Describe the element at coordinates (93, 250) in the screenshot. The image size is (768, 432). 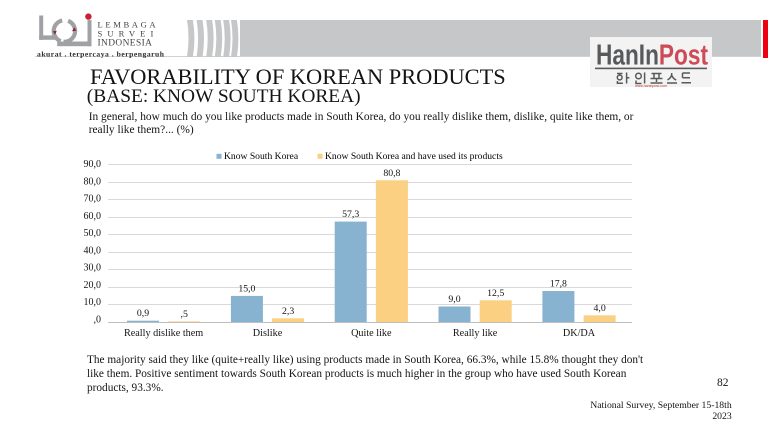
I see `svg-text: 40,0` at that location.